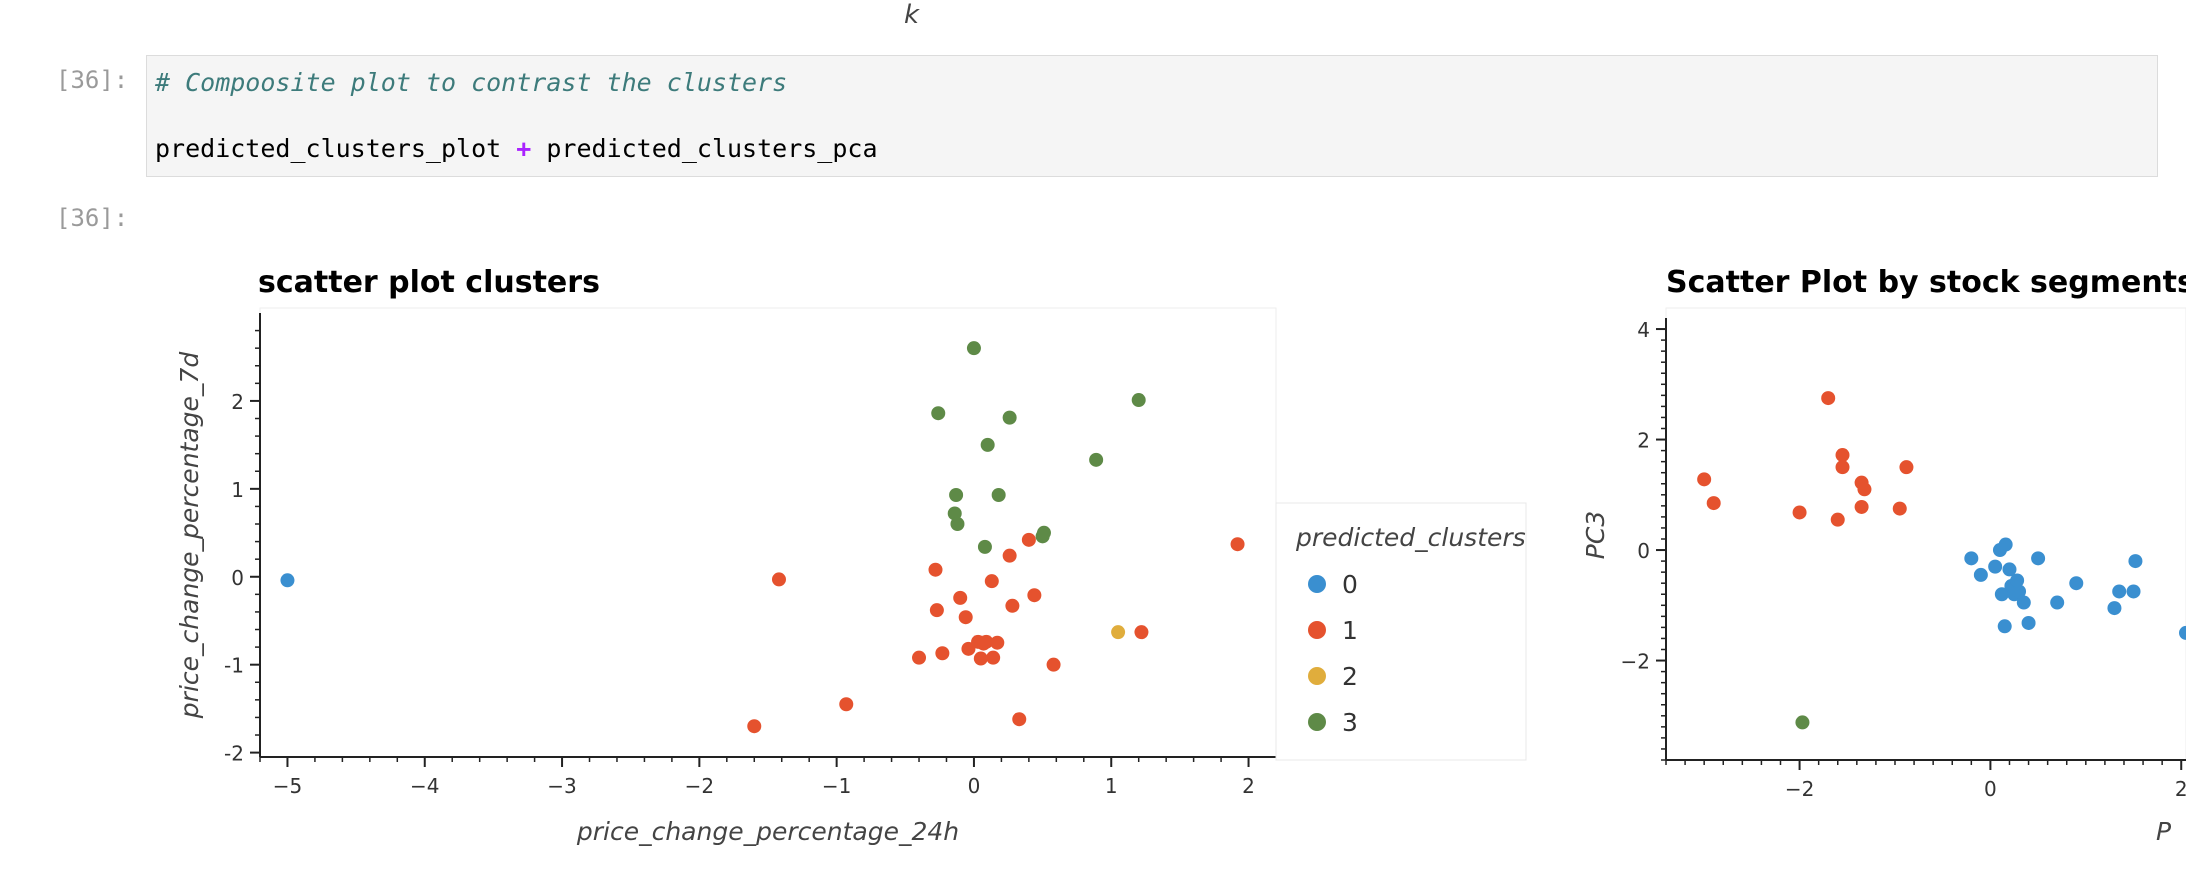  Describe the element at coordinates (1350, 584) in the screenshot. I see `legend-label-cluster-0: 0` at that location.